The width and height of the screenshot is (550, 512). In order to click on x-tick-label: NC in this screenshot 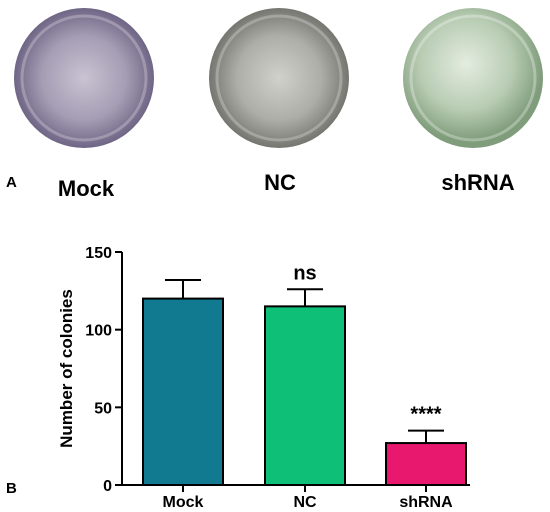, I will do `click(305, 502)`.